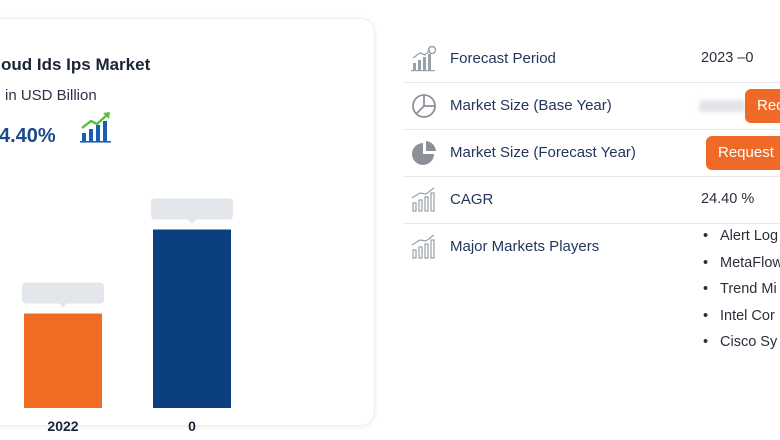 The image size is (780, 440). I want to click on list-item: MetaFlow, so click(741, 268).